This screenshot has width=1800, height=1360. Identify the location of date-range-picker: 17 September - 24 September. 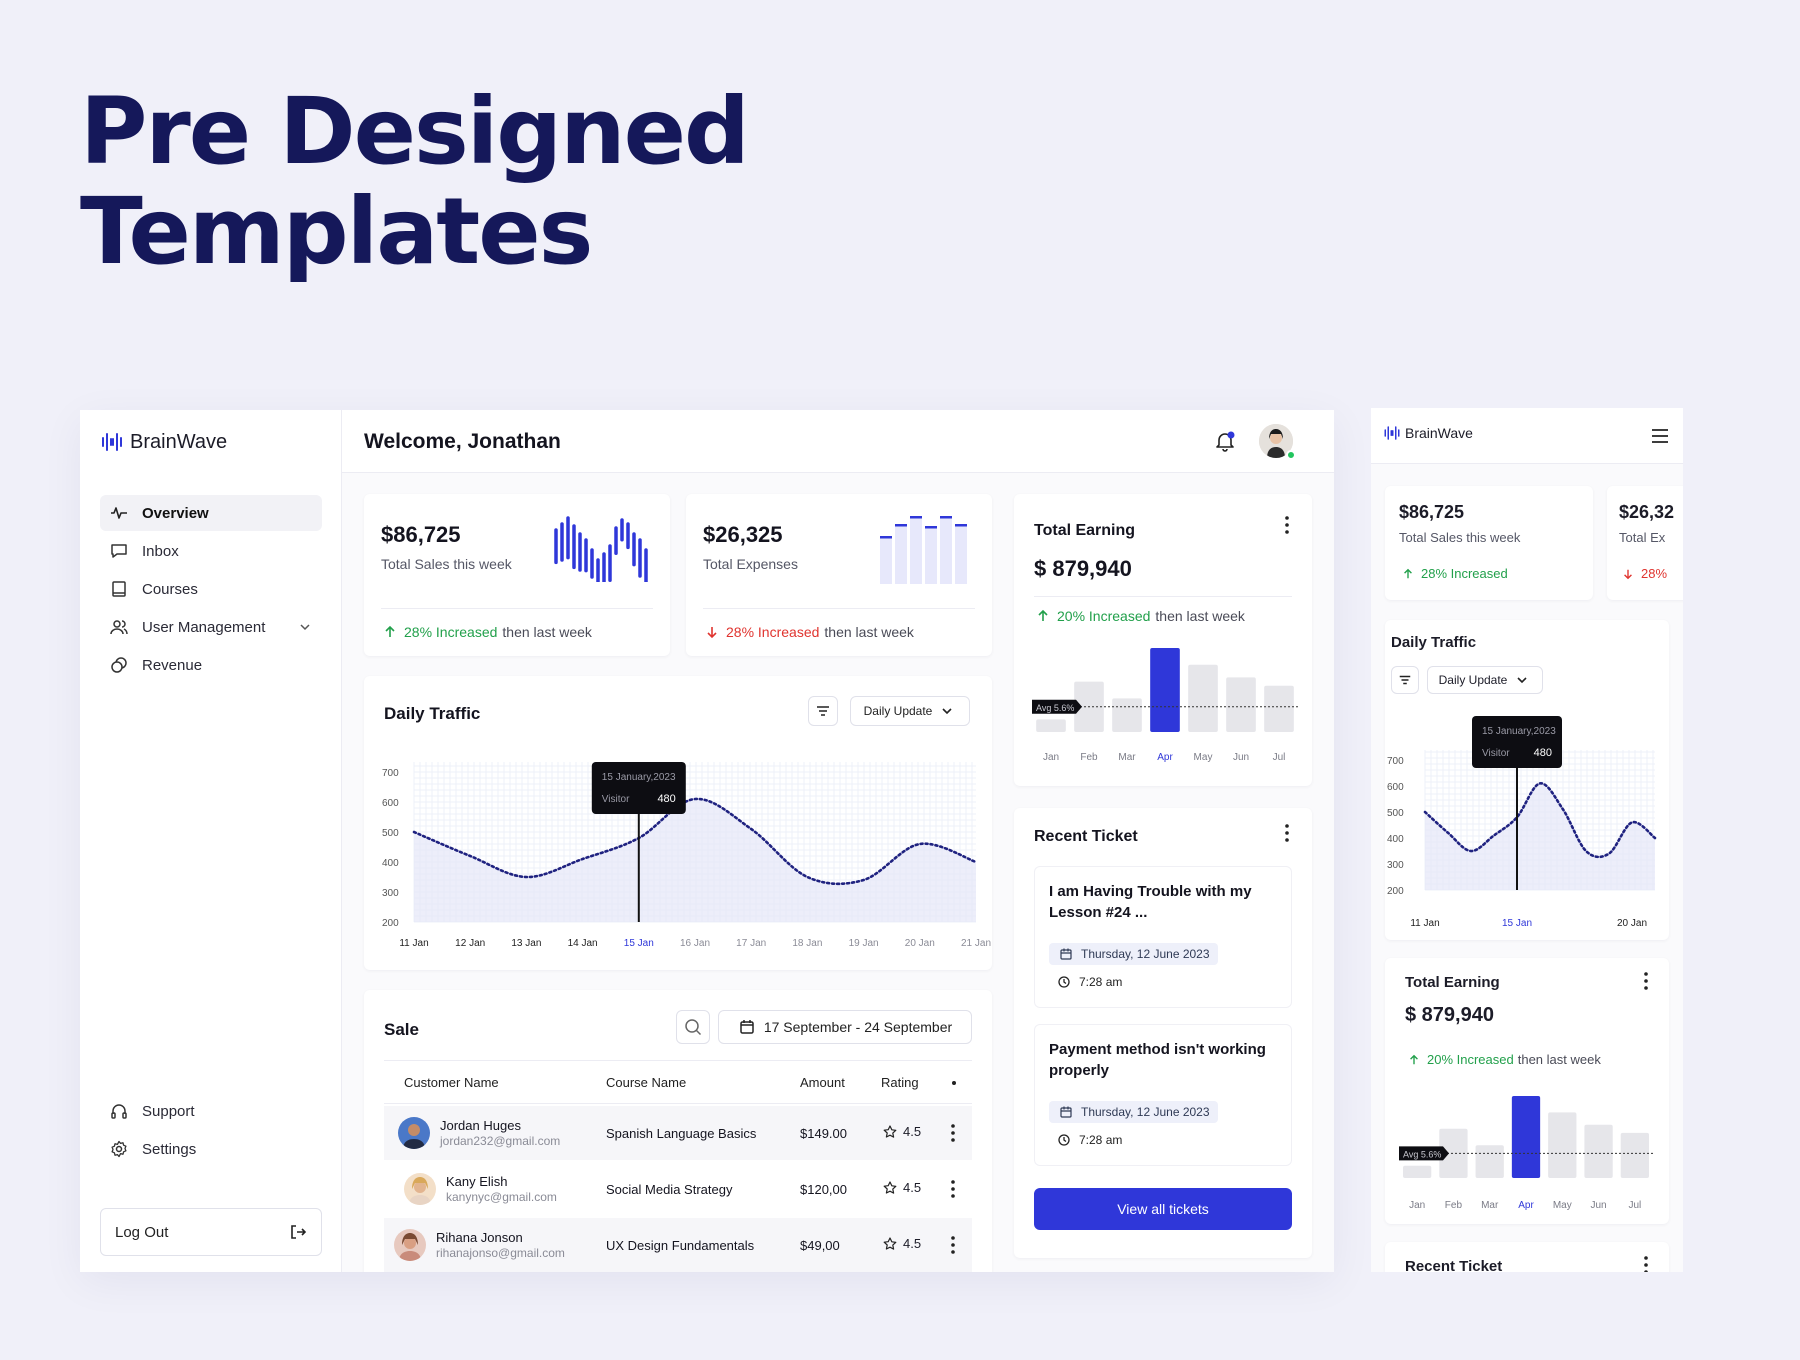
(845, 1027).